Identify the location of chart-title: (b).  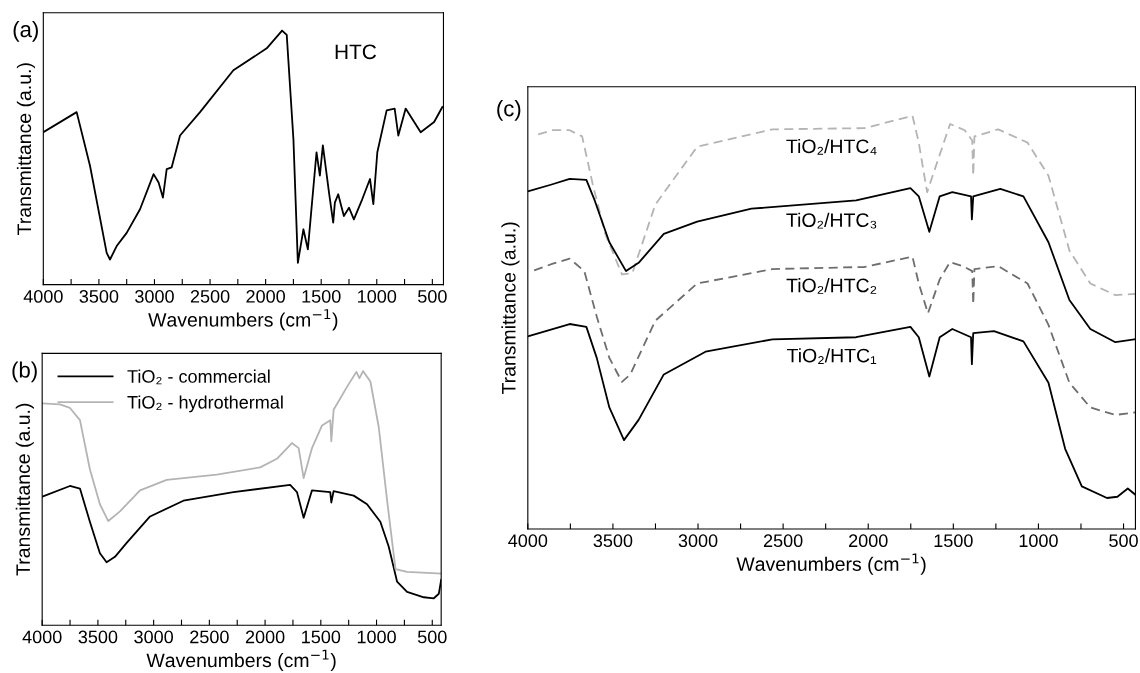
(24, 372).